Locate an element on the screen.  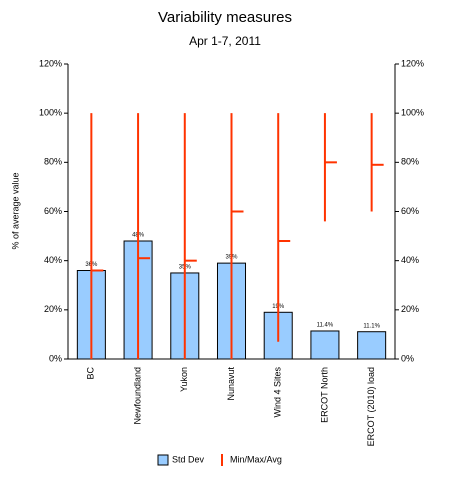
y-tick-label: 0% is located at coordinates (55, 358).